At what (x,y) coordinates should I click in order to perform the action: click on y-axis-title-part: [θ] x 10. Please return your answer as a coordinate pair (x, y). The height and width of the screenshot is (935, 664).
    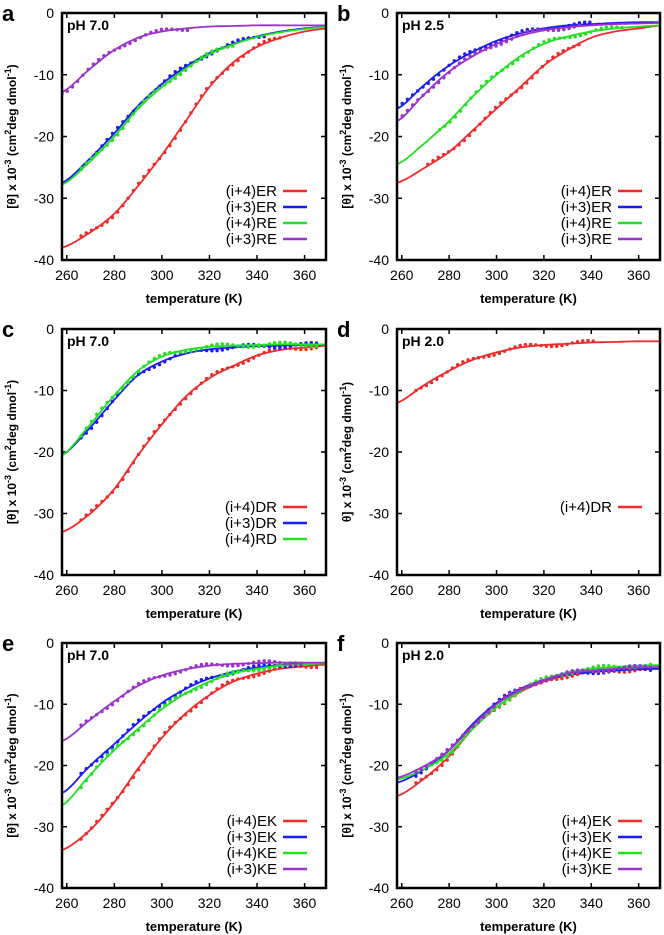
    Looking at the image, I should click on (12, 187).